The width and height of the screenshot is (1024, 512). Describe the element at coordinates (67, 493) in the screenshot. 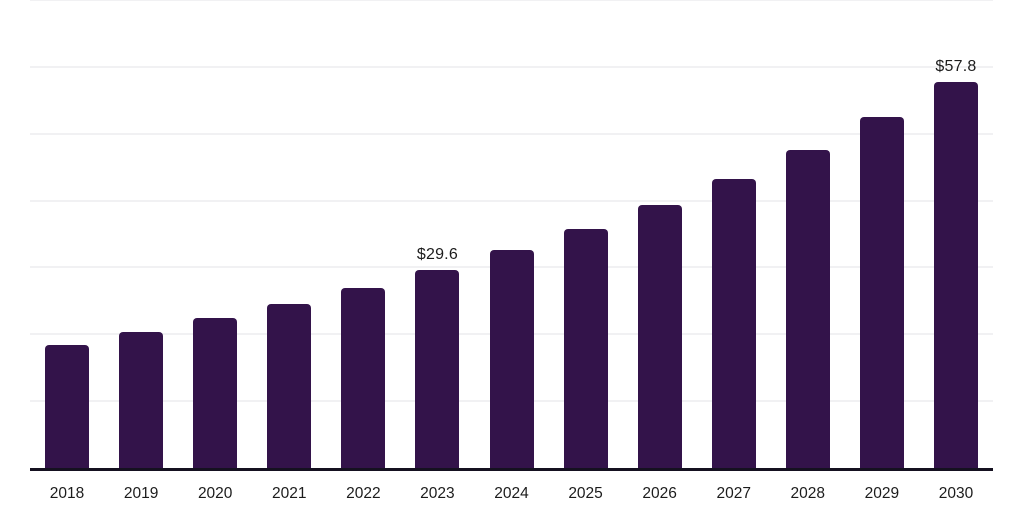

I see `x-tick-label-2018: 2018` at that location.